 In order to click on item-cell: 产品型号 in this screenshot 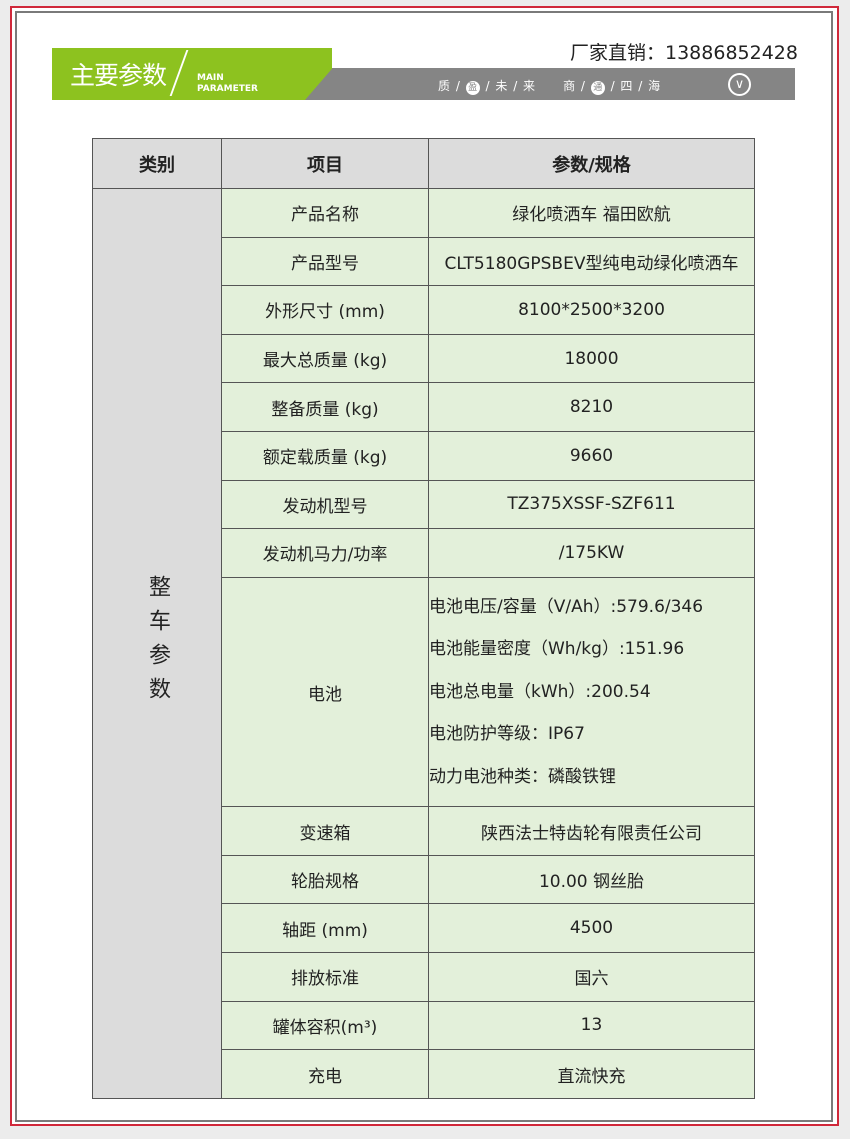, I will do `click(325, 261)`.